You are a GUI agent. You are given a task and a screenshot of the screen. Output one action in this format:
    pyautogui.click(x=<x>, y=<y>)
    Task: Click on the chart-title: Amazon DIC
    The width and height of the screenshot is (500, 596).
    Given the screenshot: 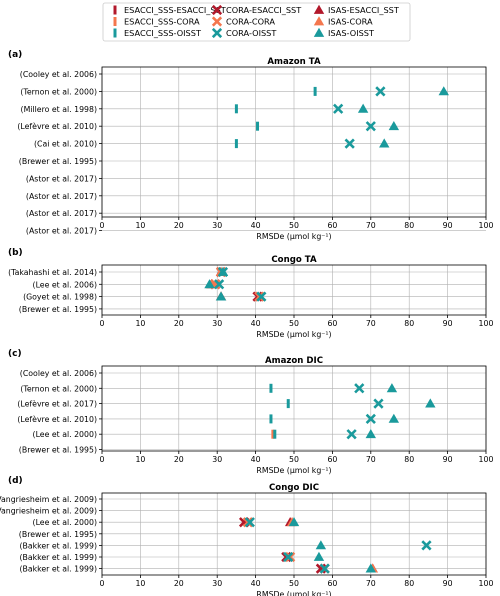 What is the action you would take?
    pyautogui.click(x=294, y=361)
    